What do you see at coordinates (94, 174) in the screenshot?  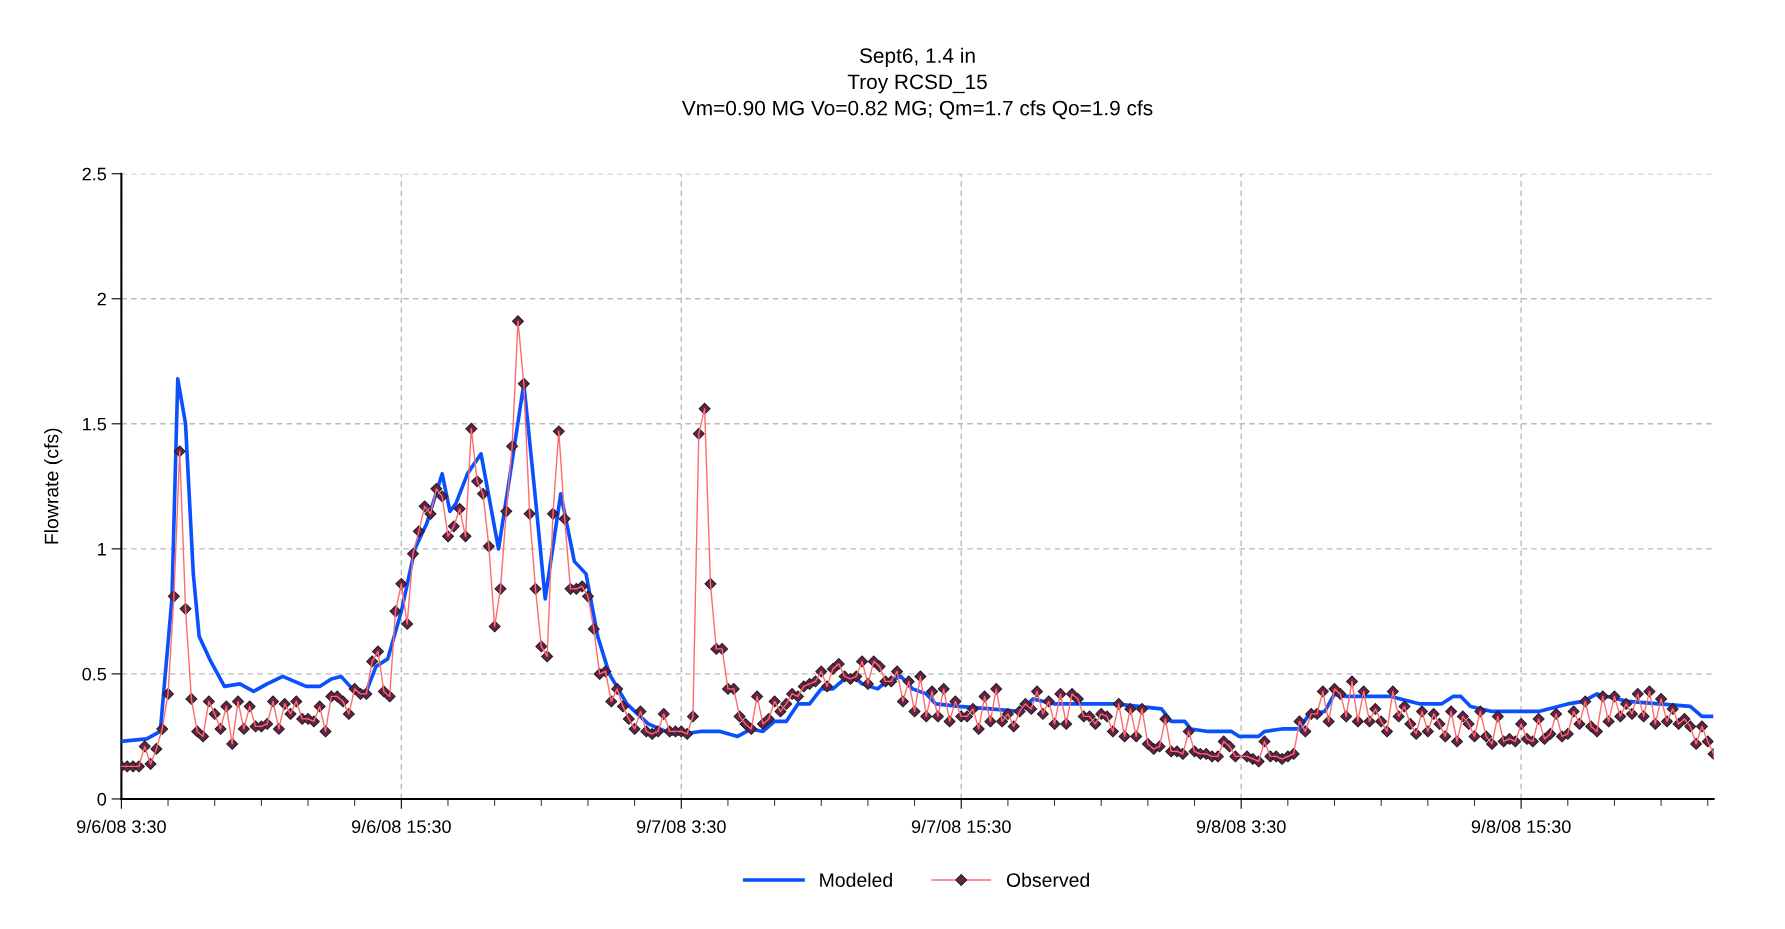 I see `y-tick-label: 2.5` at bounding box center [94, 174].